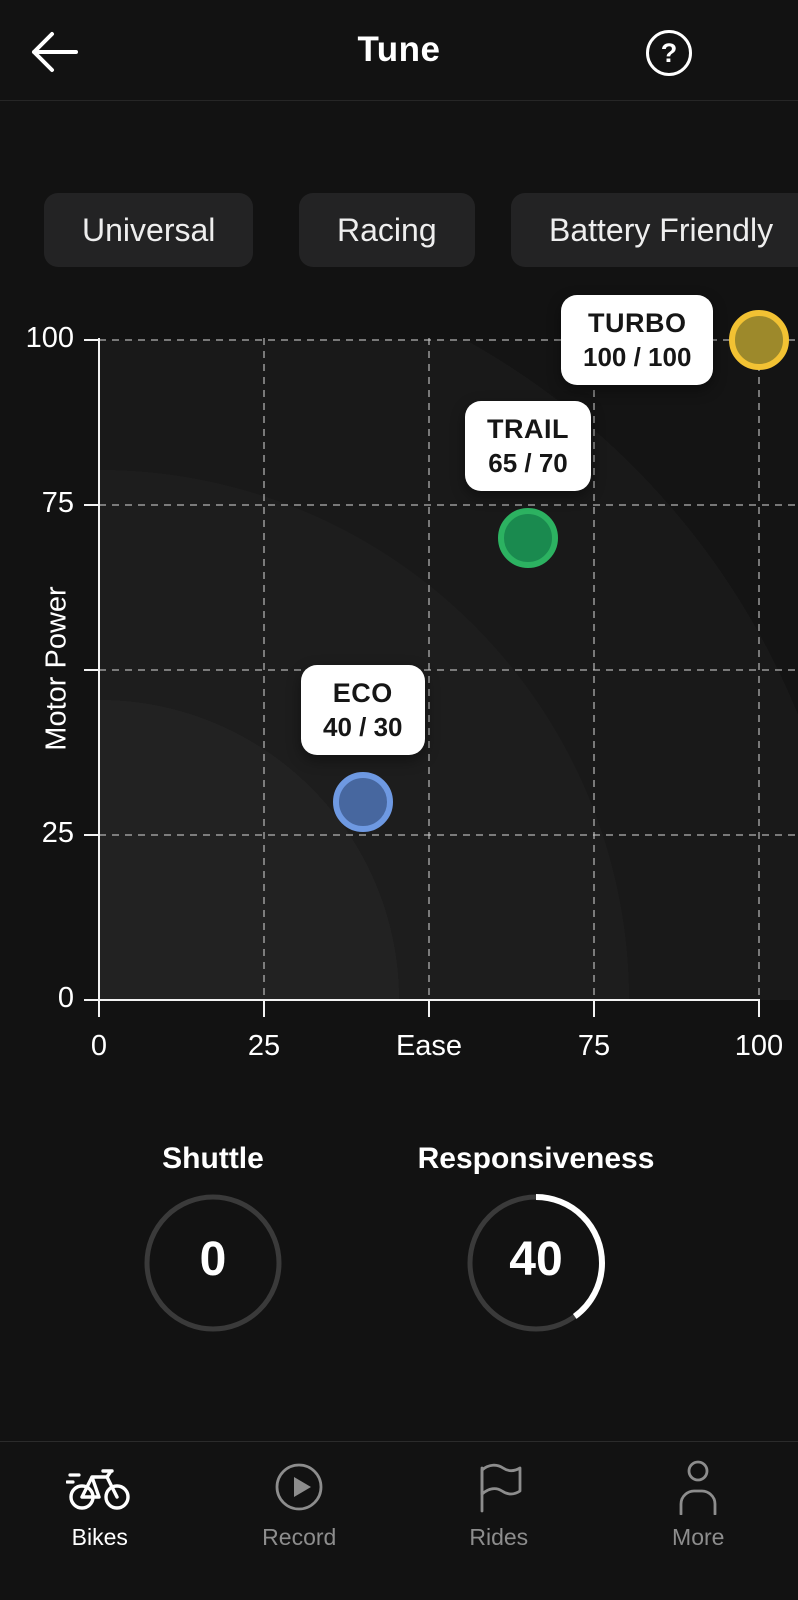 Image resolution: width=798 pixels, height=1600 pixels. I want to click on x-tick-label: 0, so click(99, 1046).